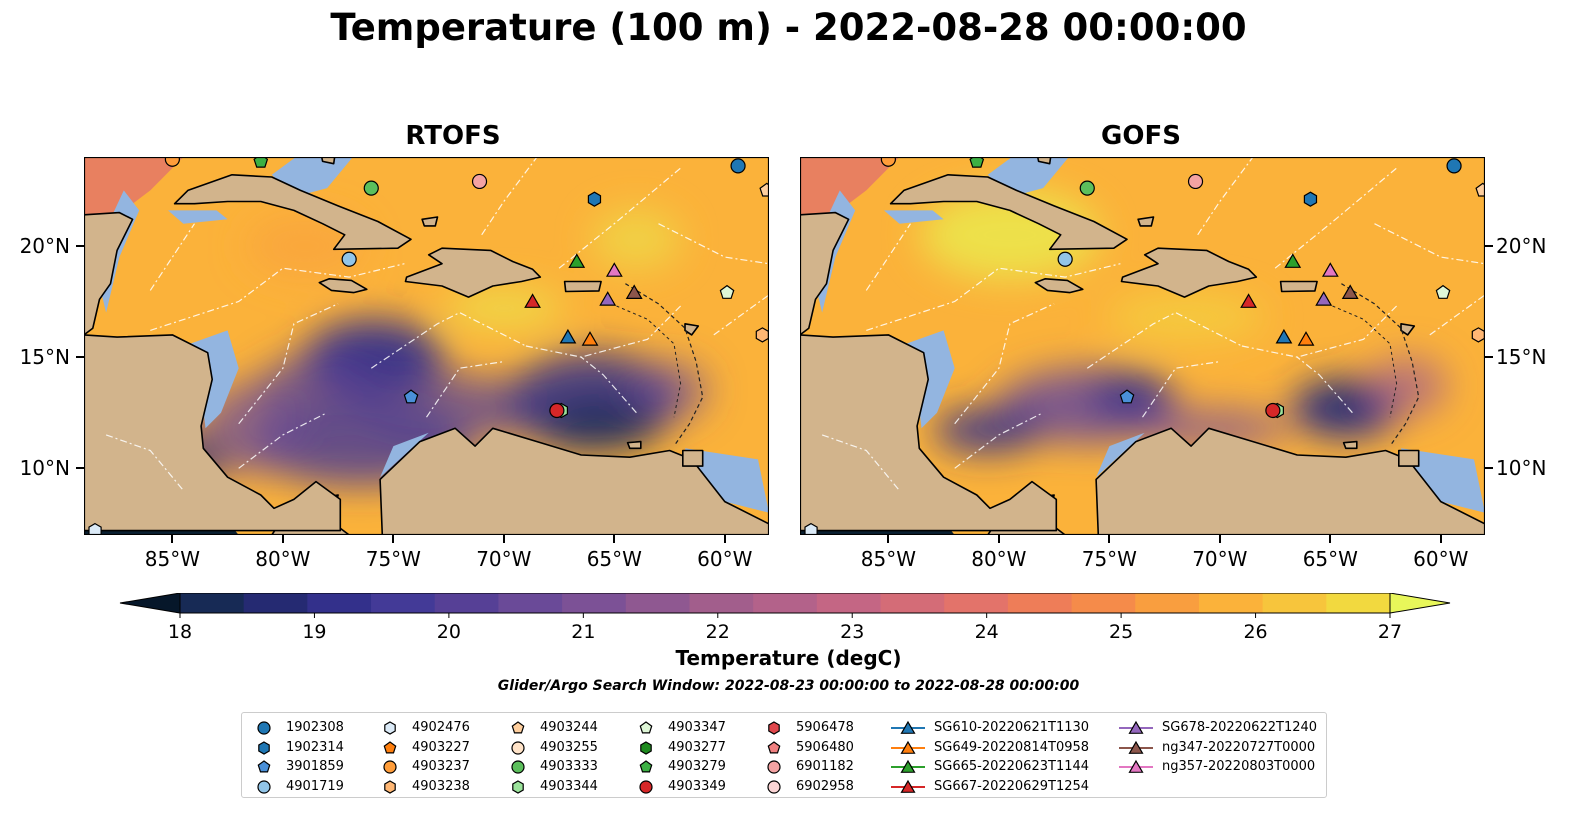  I want to click on legend-label: 4903279, so click(697, 766).